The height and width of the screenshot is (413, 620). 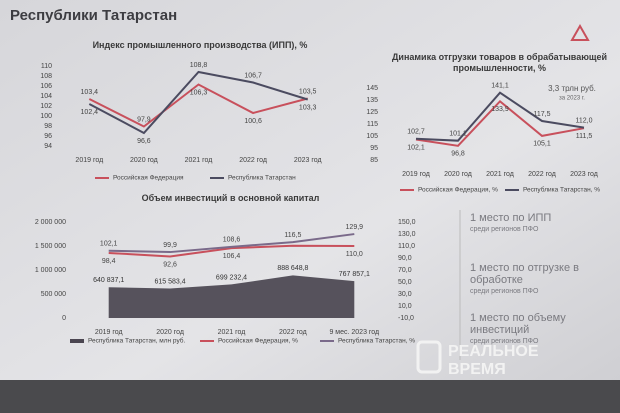 I want to click on x-tick-label: 9 мес. 2023 год, so click(x=354, y=332).